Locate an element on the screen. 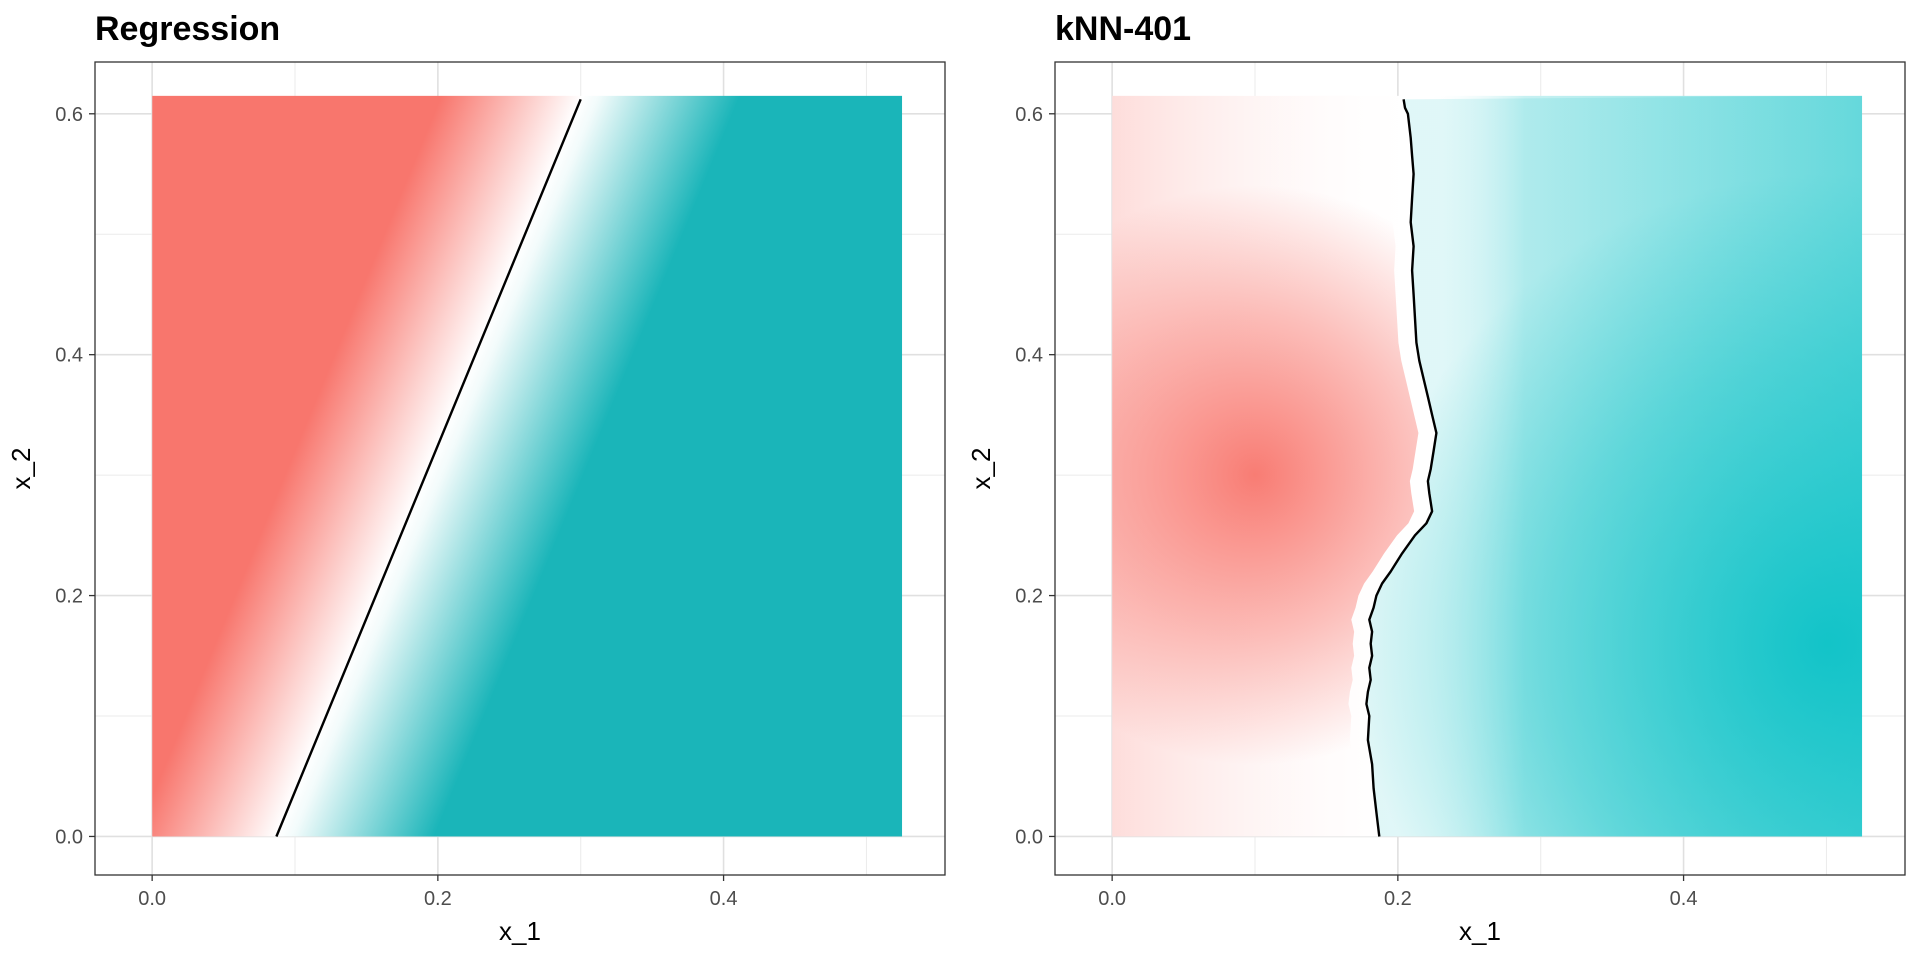  panel-title: Regression is located at coordinates (187, 29).